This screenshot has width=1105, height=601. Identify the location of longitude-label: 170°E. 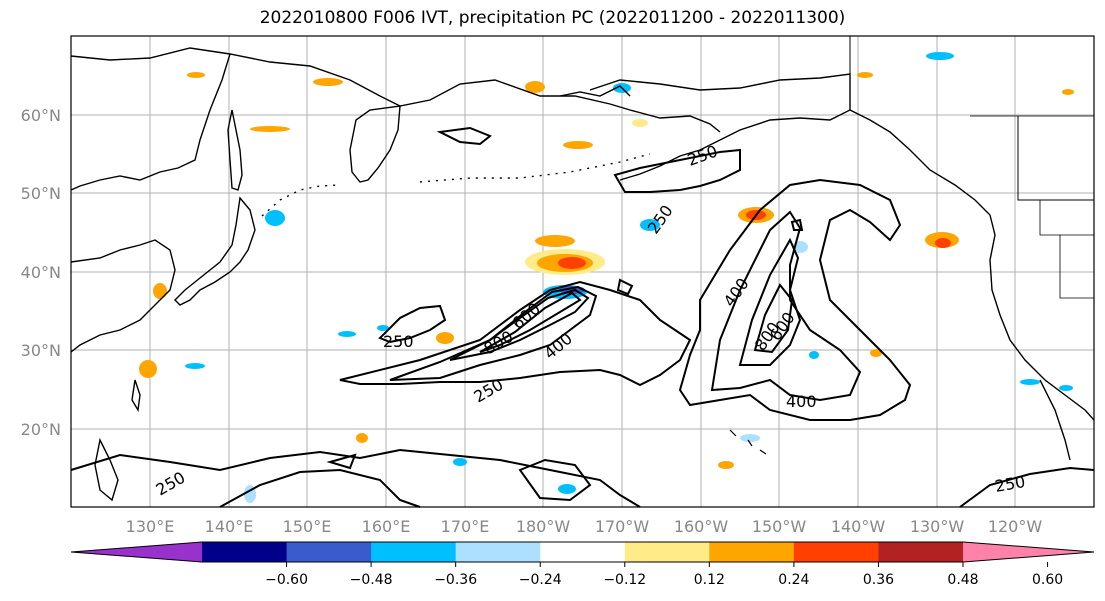
(465, 526).